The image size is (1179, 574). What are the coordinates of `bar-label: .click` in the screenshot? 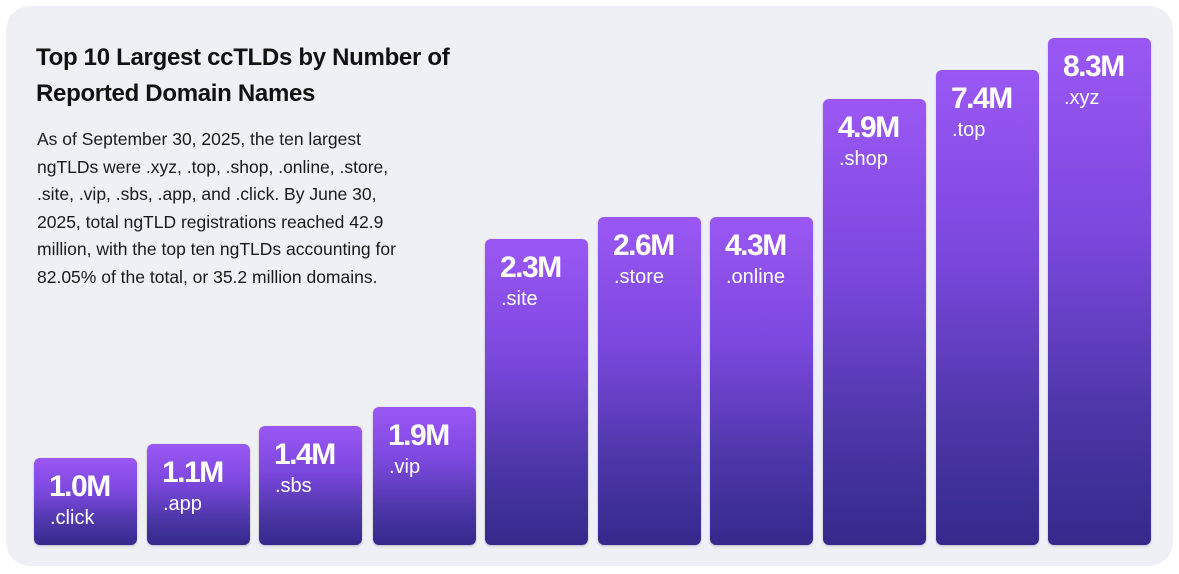 It's located at (72, 518).